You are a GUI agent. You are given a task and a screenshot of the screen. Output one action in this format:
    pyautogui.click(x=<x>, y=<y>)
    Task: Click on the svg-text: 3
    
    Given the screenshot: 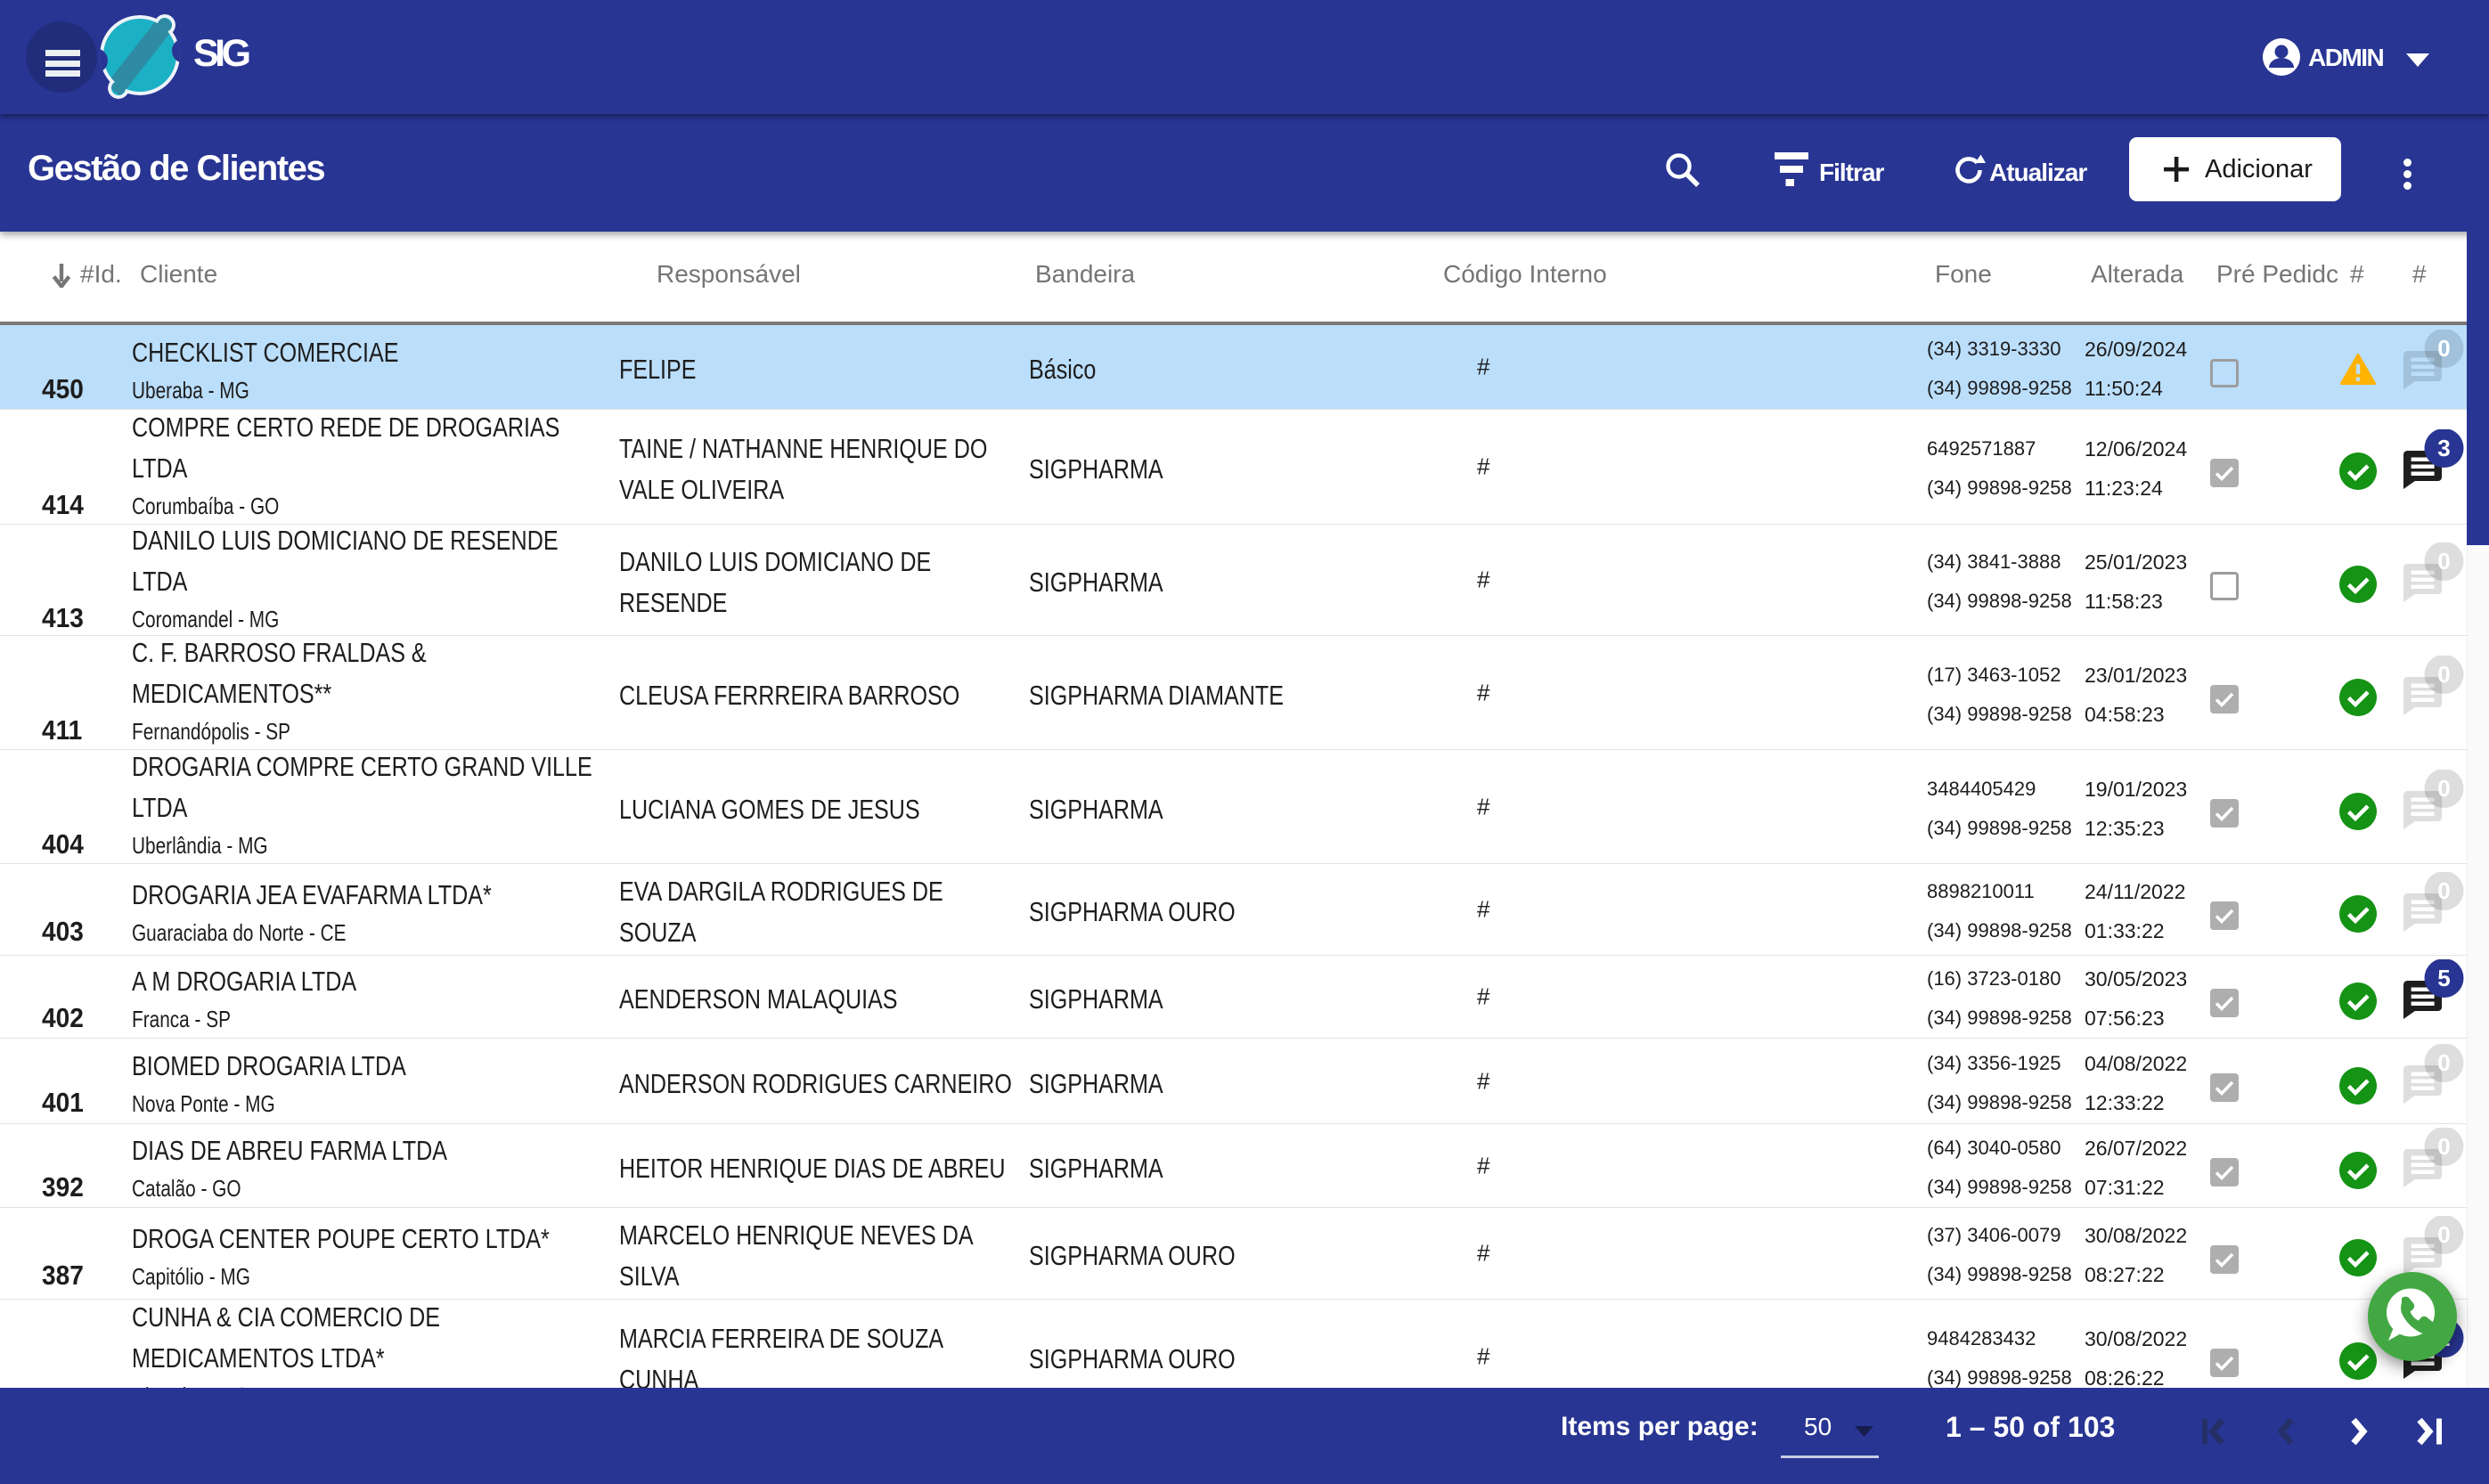 What is the action you would take?
    pyautogui.click(x=2443, y=448)
    